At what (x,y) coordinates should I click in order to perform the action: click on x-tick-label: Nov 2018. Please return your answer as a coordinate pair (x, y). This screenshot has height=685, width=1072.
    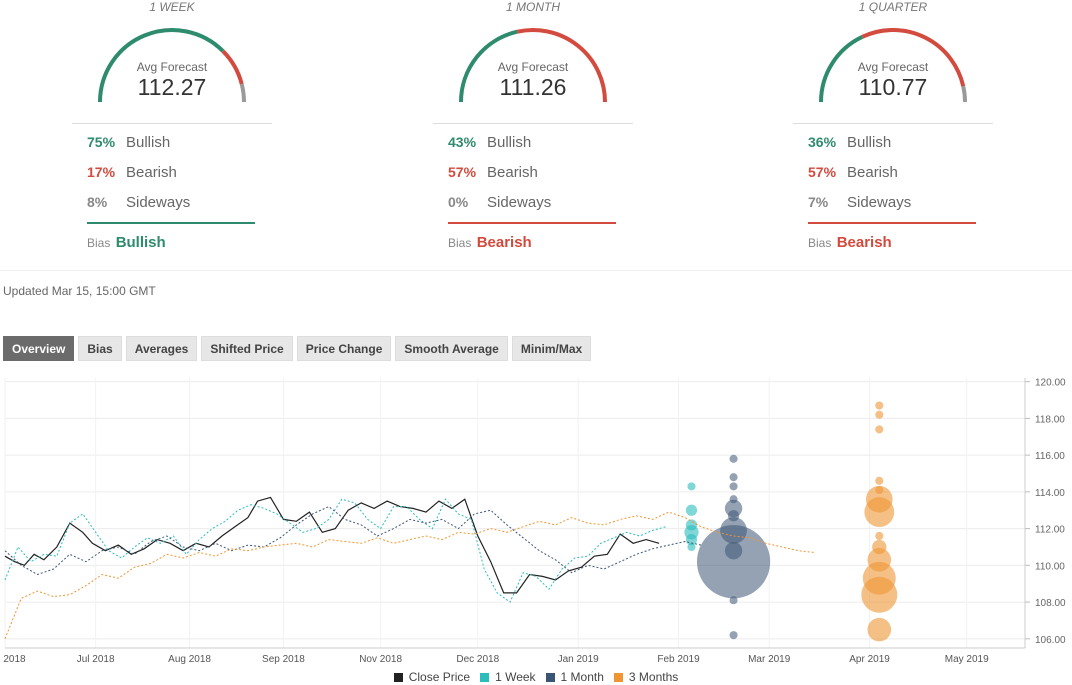
    Looking at the image, I should click on (380, 659).